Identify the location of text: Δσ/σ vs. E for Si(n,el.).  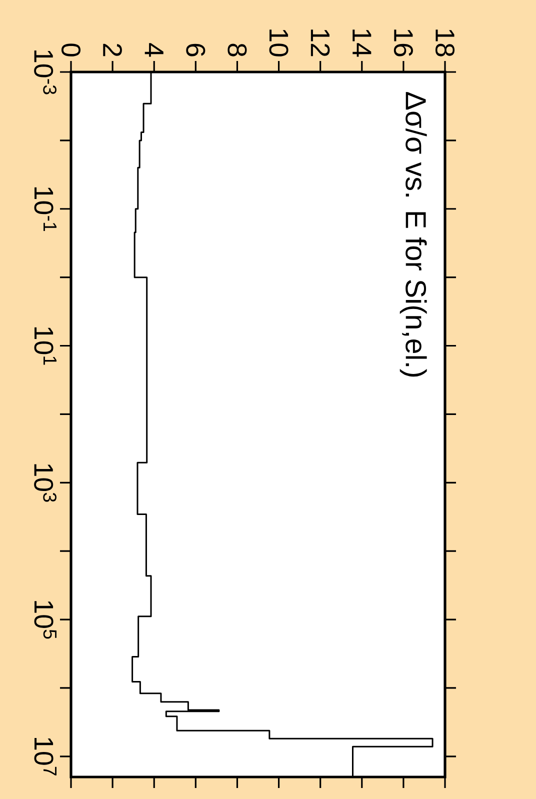
(413, 234).